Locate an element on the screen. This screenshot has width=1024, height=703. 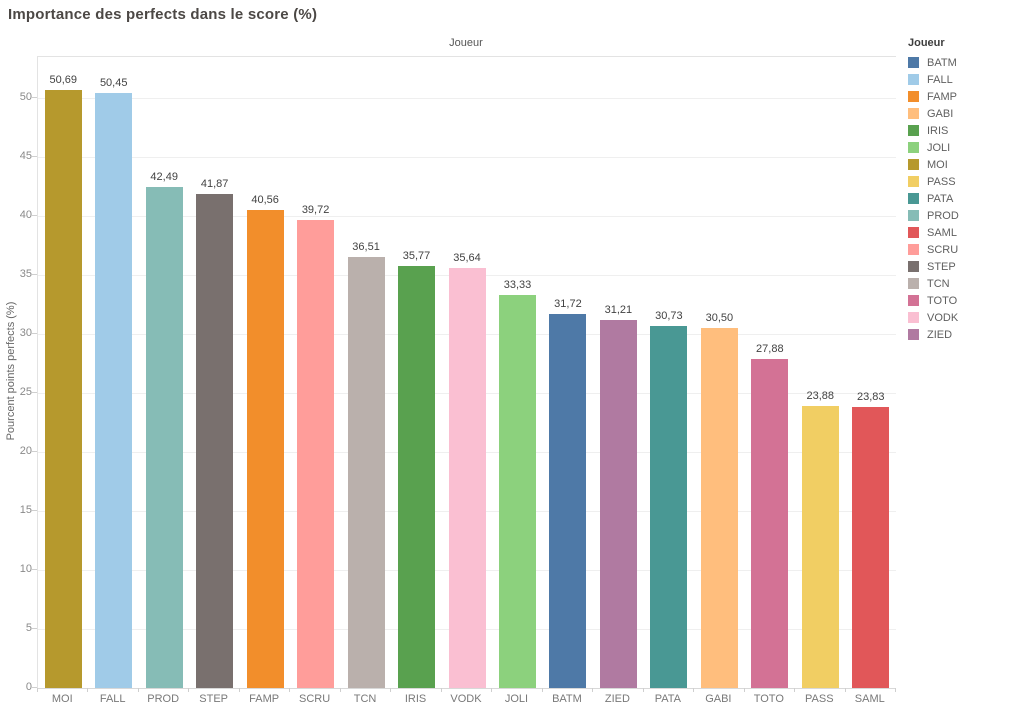
legend-swatch-tcn is located at coordinates (913, 283).